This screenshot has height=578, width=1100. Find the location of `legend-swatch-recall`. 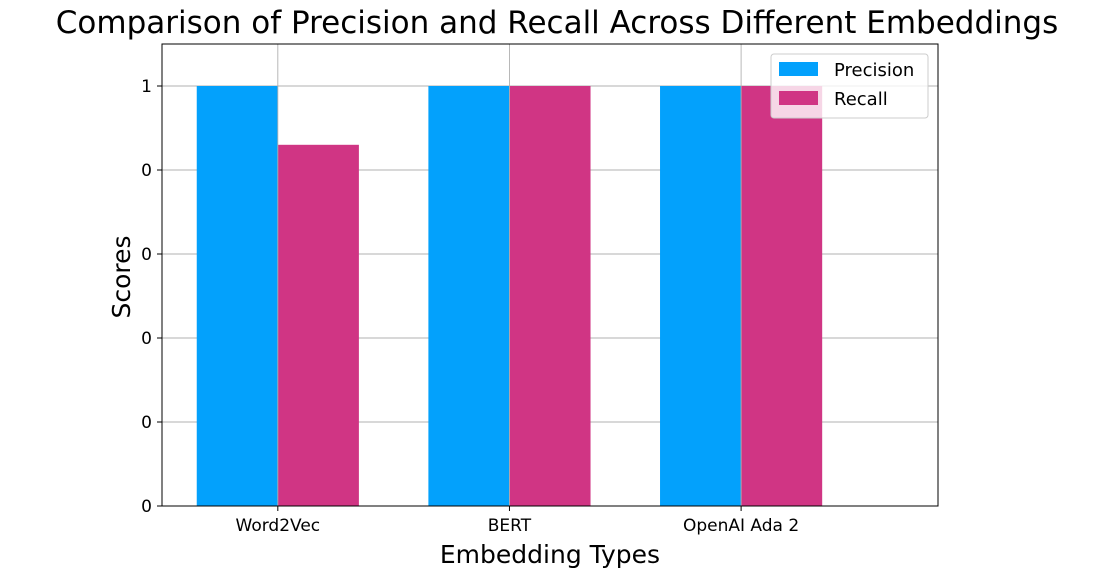

legend-swatch-recall is located at coordinates (798, 98).